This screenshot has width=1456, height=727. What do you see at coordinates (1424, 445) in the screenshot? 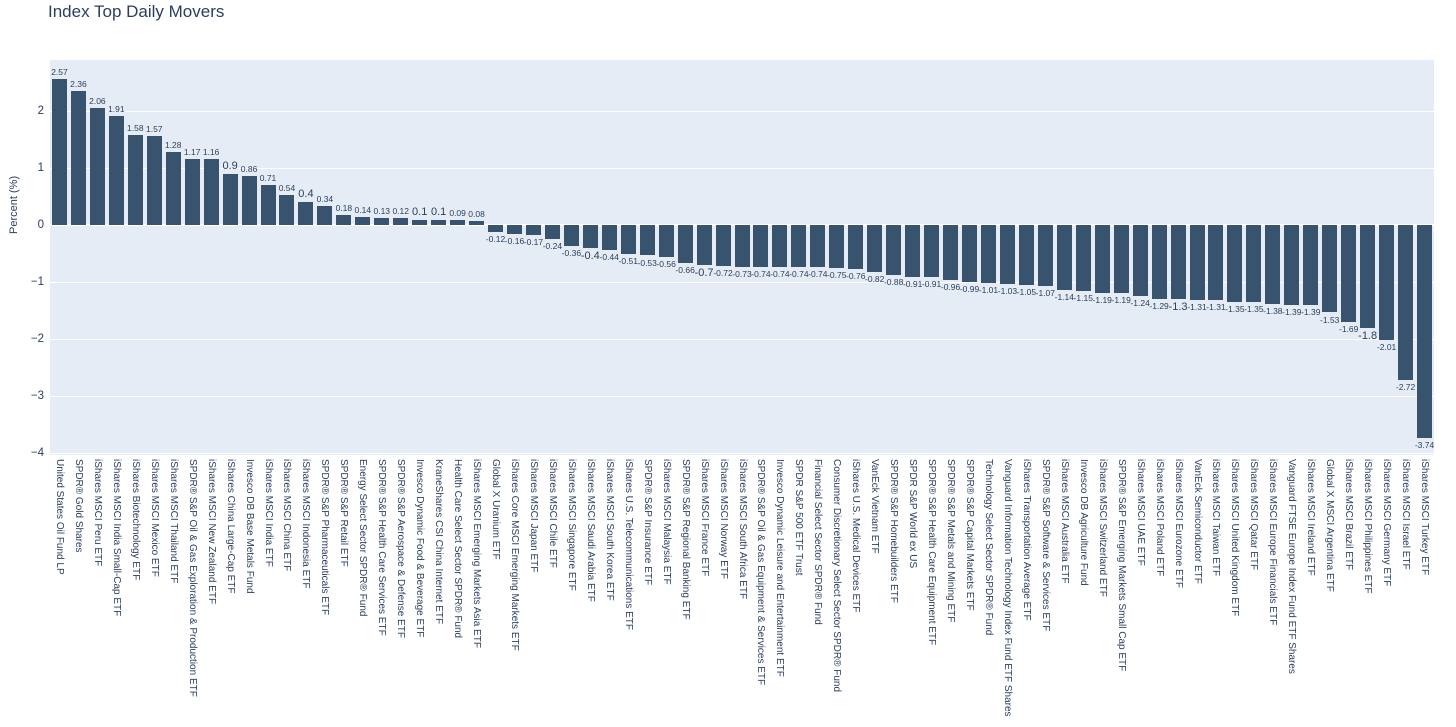
I see `bar-value-label: -3.74` at bounding box center [1424, 445].